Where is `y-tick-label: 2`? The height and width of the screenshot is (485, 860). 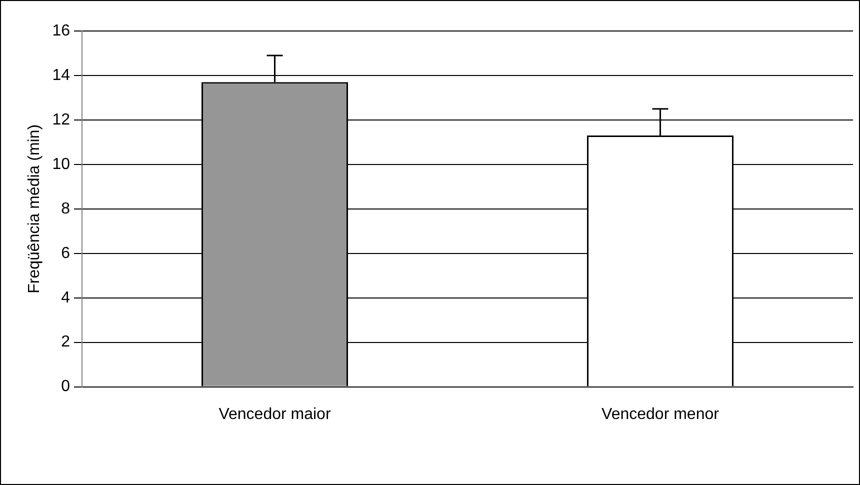 y-tick-label: 2 is located at coordinates (65, 342).